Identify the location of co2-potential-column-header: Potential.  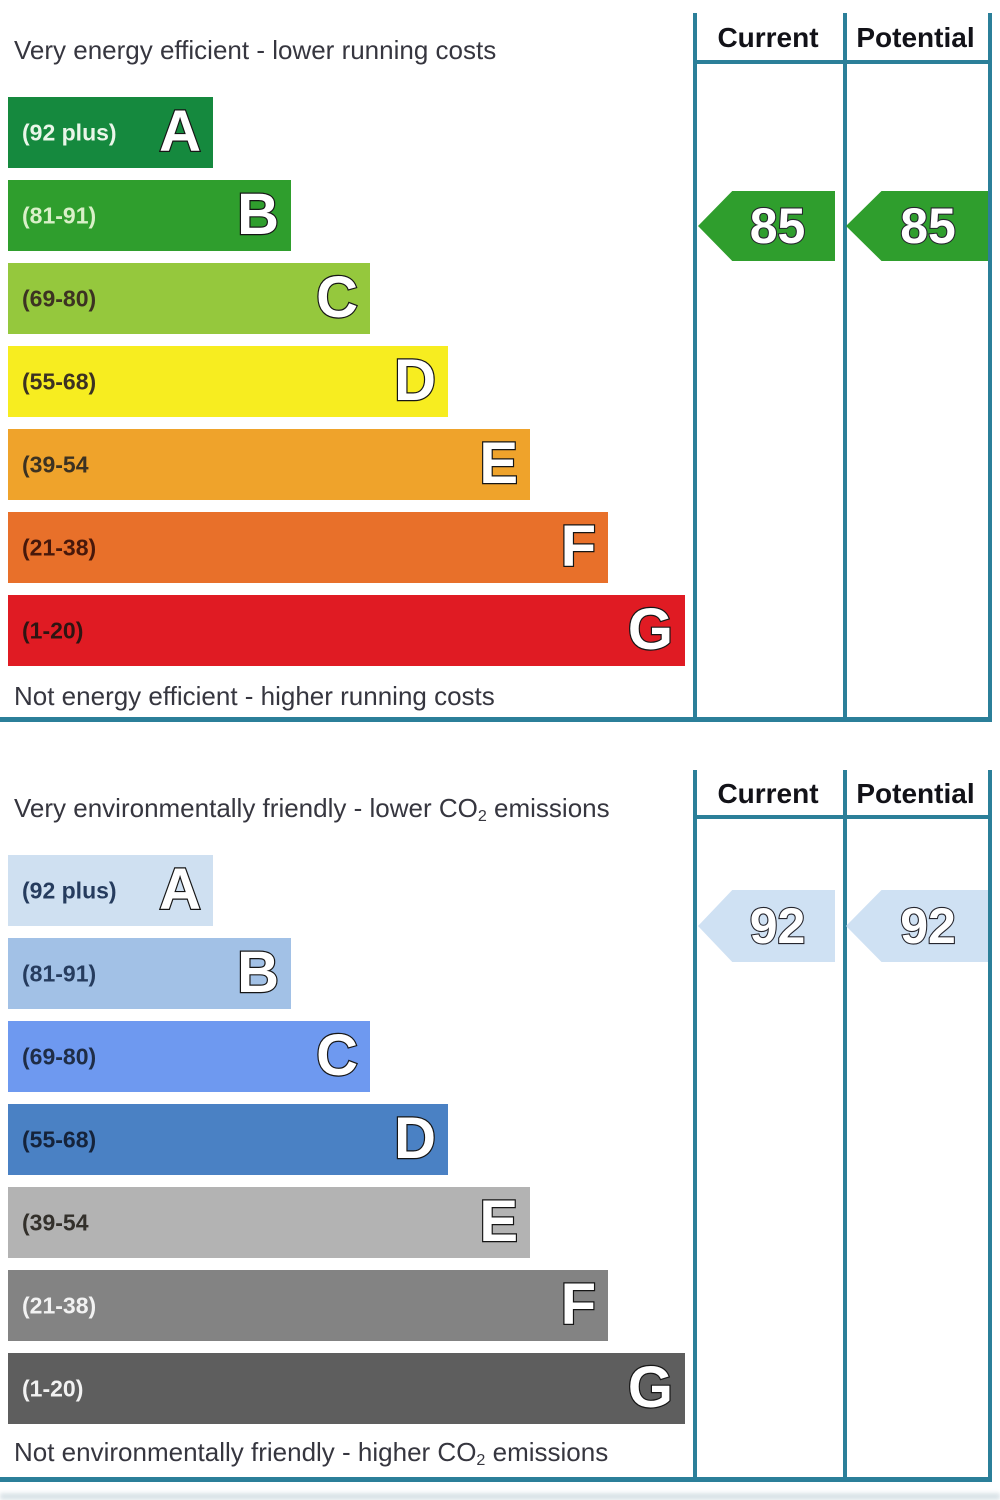
(915, 793).